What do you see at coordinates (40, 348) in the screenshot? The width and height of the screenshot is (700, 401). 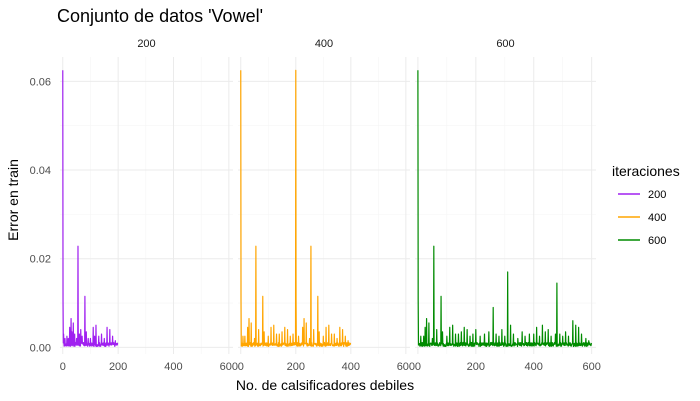 I see `y-tick-label: 0.00` at bounding box center [40, 348].